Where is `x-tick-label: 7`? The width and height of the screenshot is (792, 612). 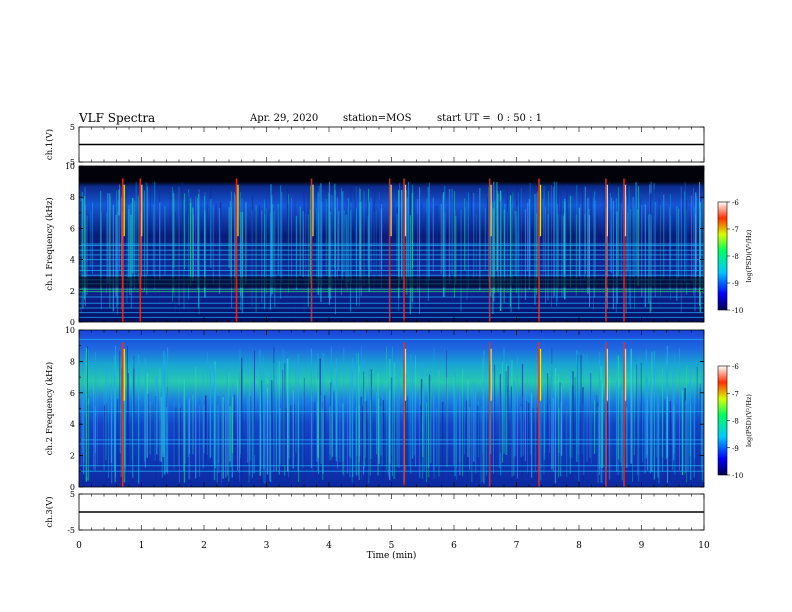 x-tick-label: 7 is located at coordinates (517, 546).